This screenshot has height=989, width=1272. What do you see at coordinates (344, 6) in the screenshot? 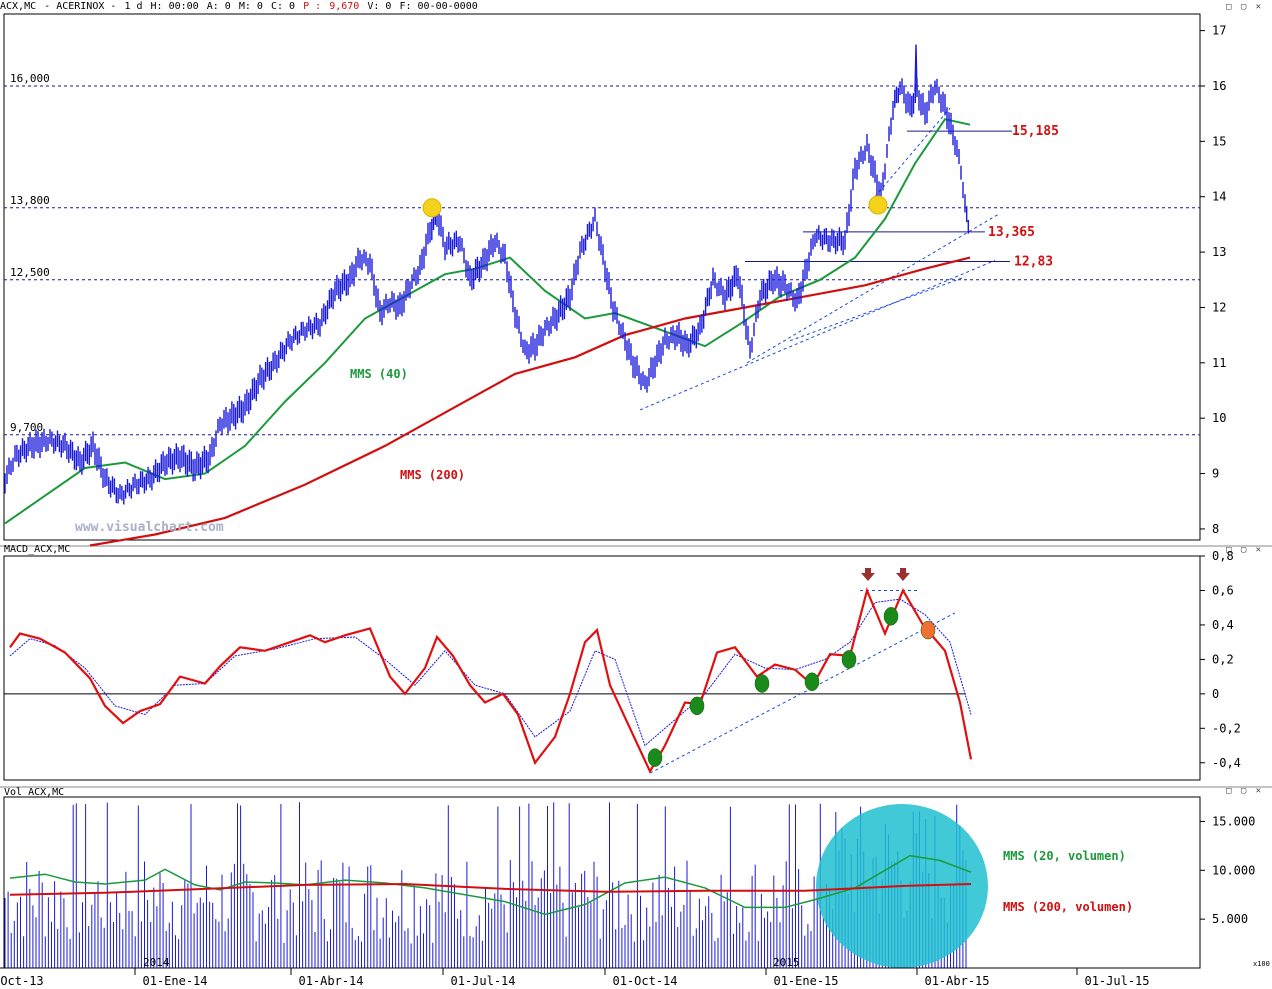
I see `header-p-value: 9,670` at bounding box center [344, 6].